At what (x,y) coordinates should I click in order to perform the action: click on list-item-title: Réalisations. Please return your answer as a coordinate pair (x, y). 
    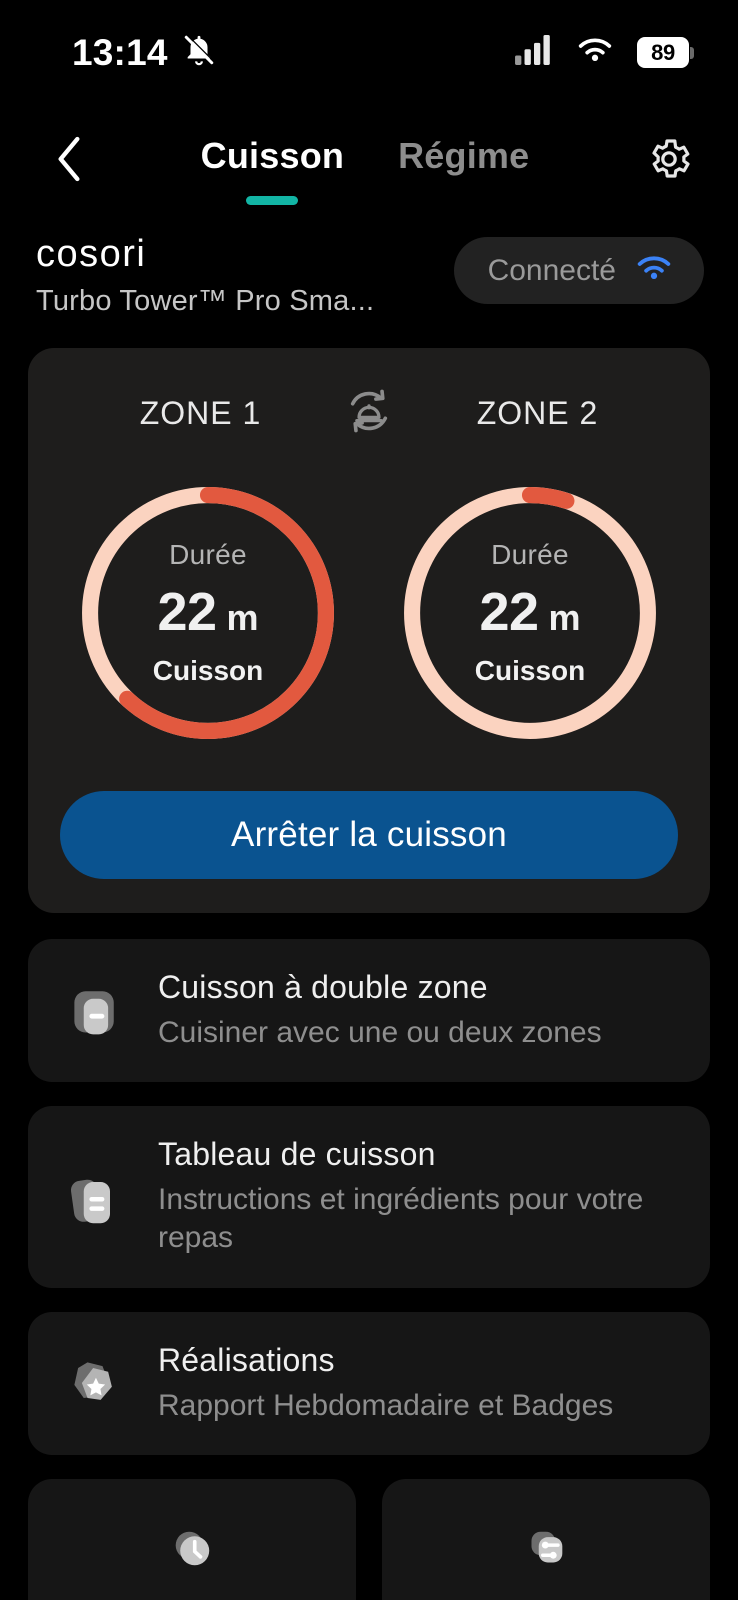
    Looking at the image, I should click on (246, 1359).